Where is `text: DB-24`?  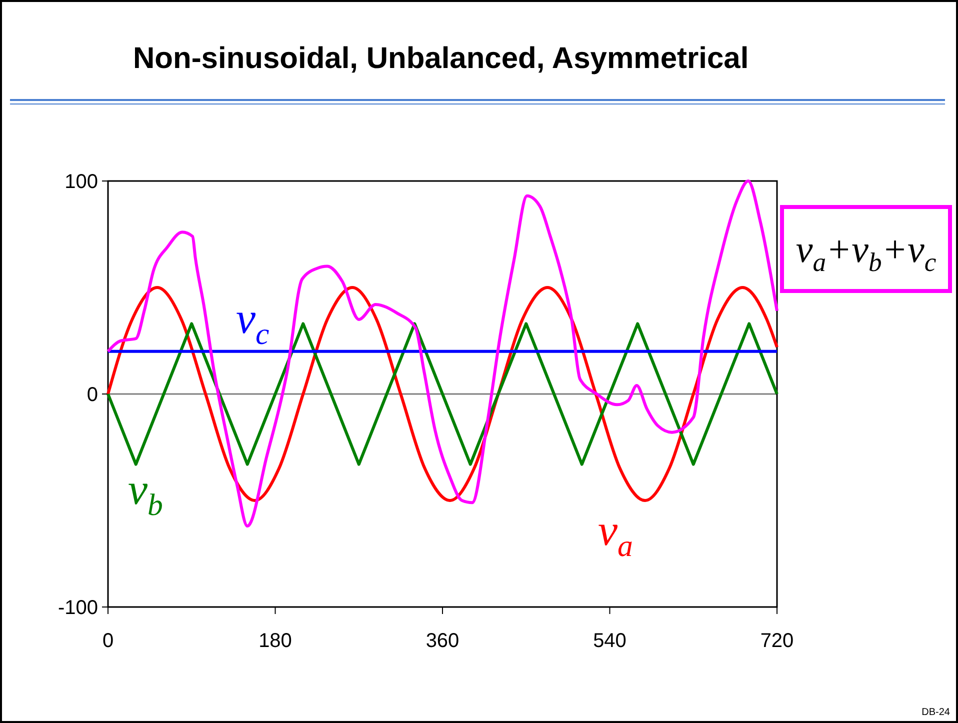 text: DB-24 is located at coordinates (936, 712).